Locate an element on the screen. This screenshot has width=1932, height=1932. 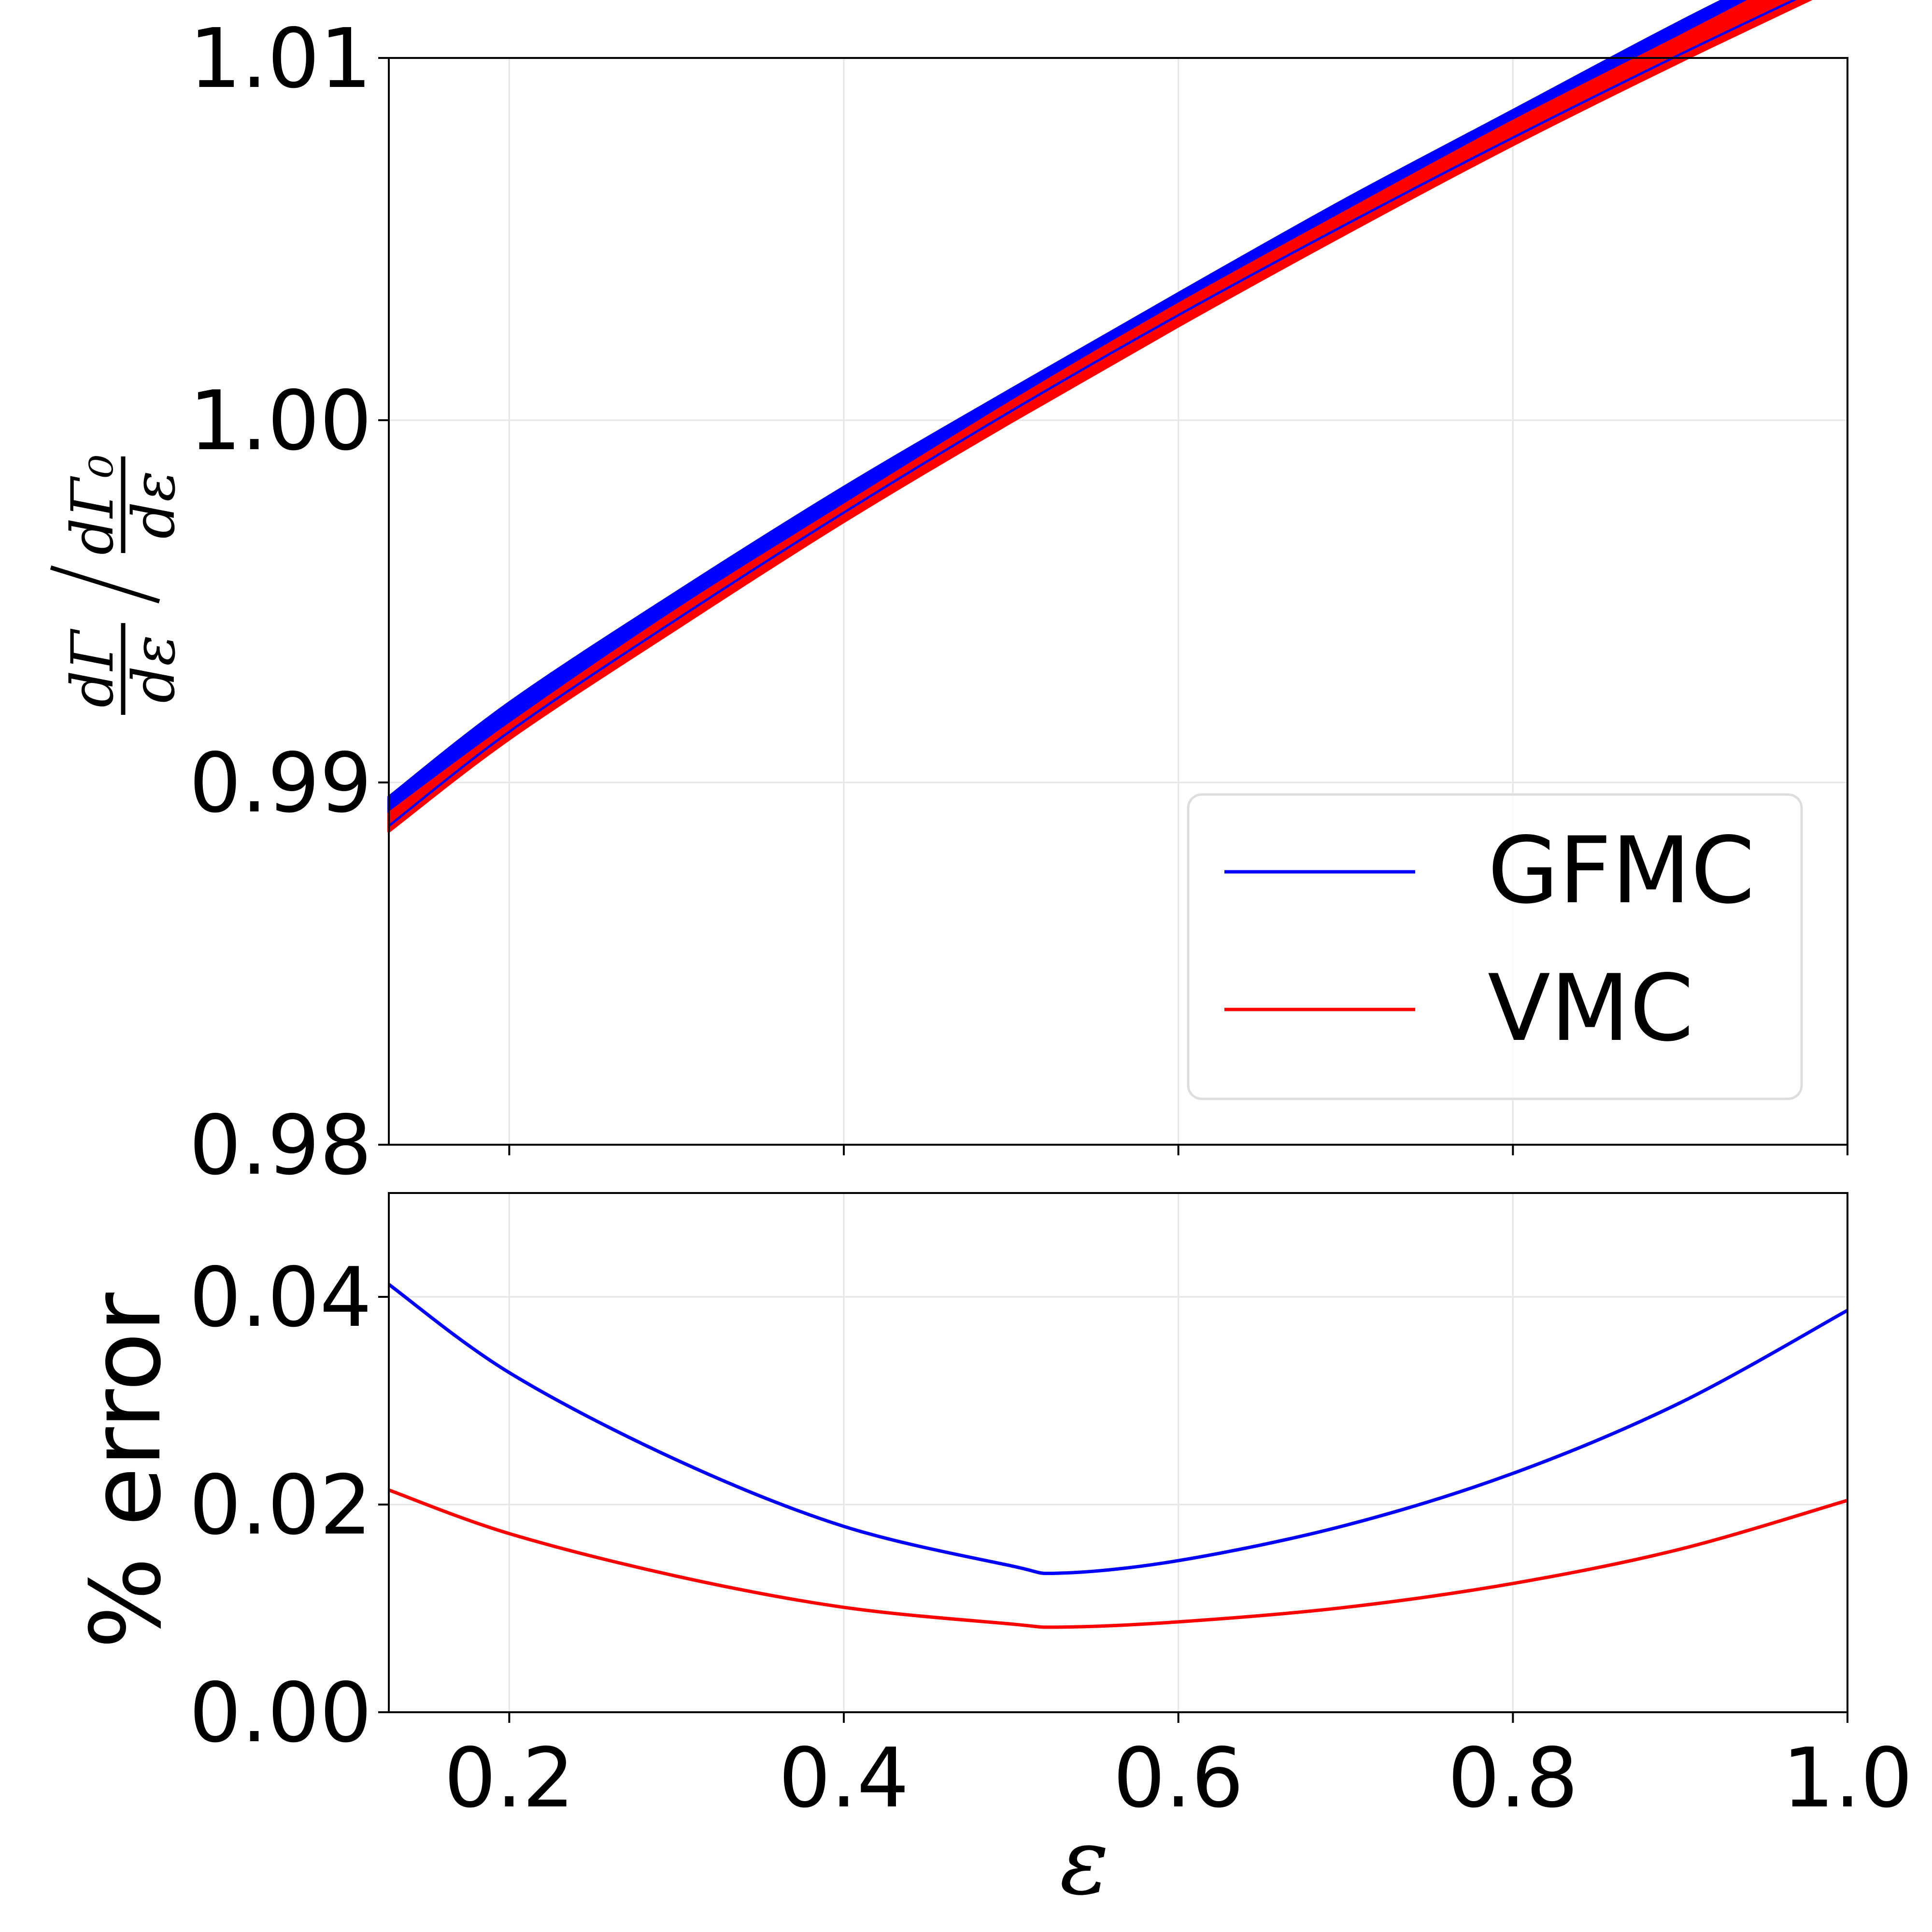
ylabel-denominator-2: dε is located at coordinates (154, 505).